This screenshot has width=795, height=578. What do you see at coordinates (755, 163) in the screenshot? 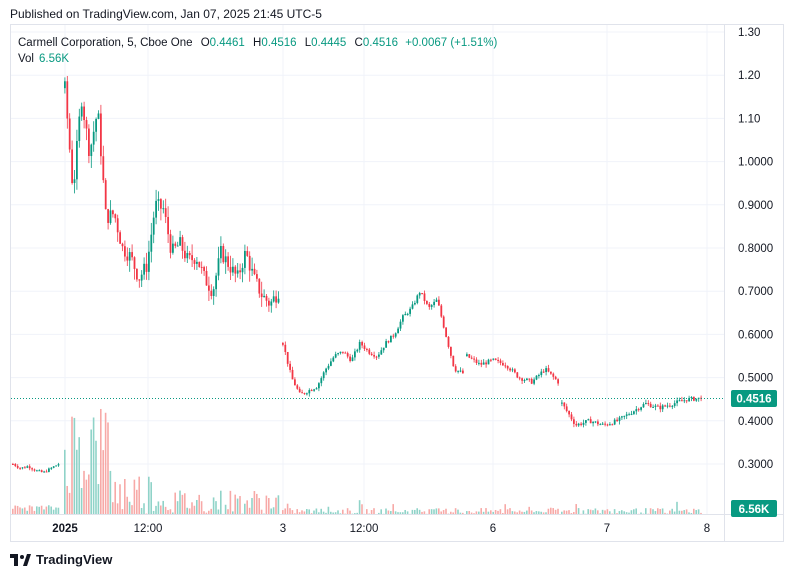
I see `y-tick-label: 1.0000` at bounding box center [755, 163].